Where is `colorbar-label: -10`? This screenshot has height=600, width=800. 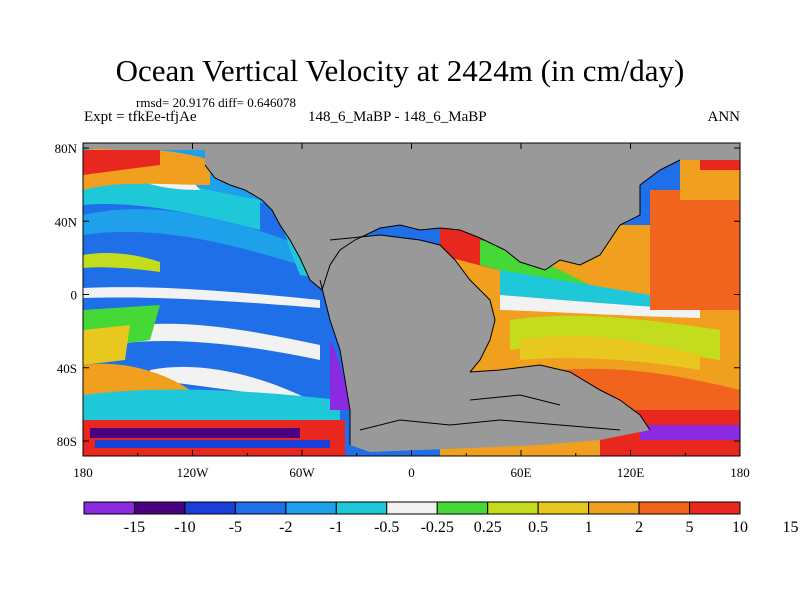 colorbar-label: -10 is located at coordinates (184, 527).